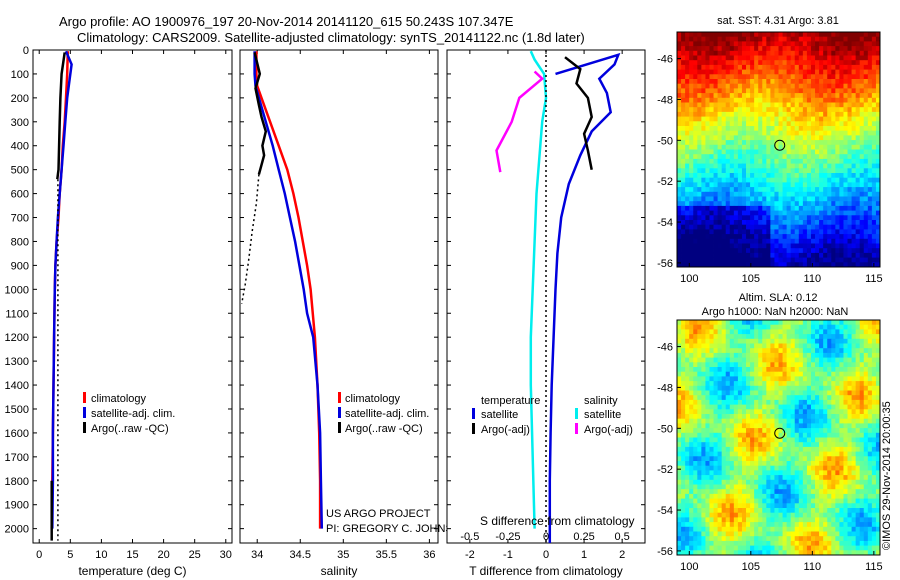 Image resolution: width=900 pixels, height=580 pixels. I want to click on legend-label: satellite-adj. clim., so click(387, 414).